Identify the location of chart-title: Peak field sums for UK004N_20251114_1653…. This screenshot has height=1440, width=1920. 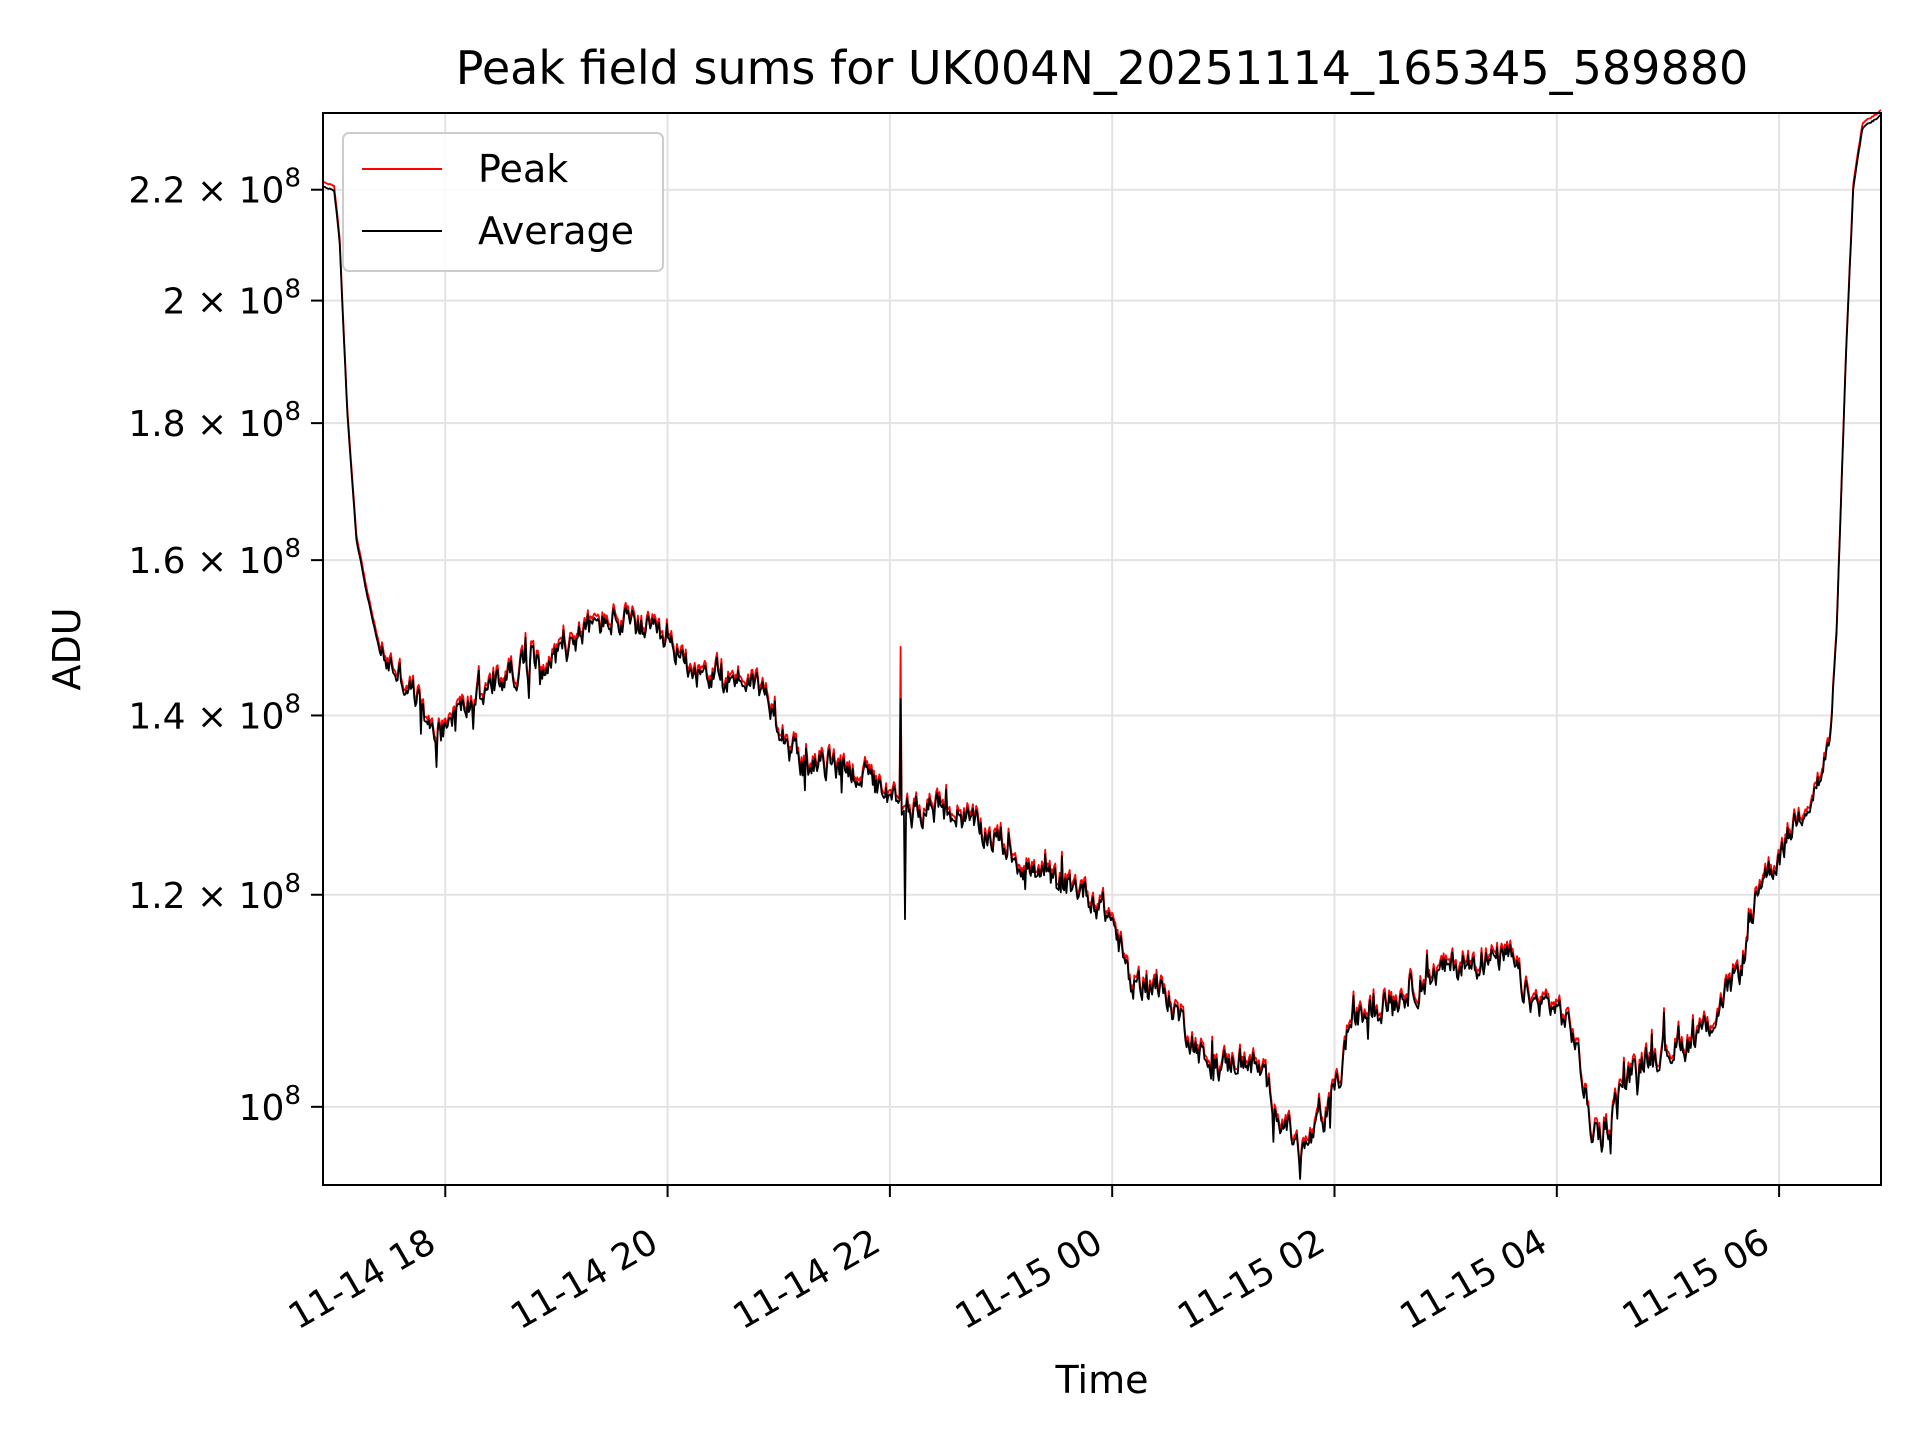
(1102, 68).